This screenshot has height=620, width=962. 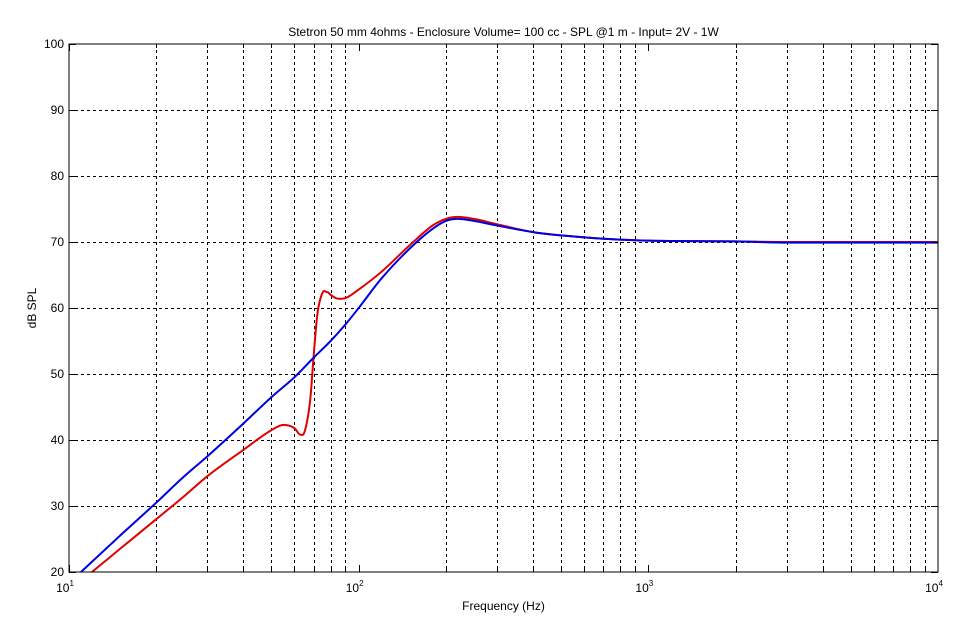 I want to click on y-tick-label: 80, so click(x=58, y=176).